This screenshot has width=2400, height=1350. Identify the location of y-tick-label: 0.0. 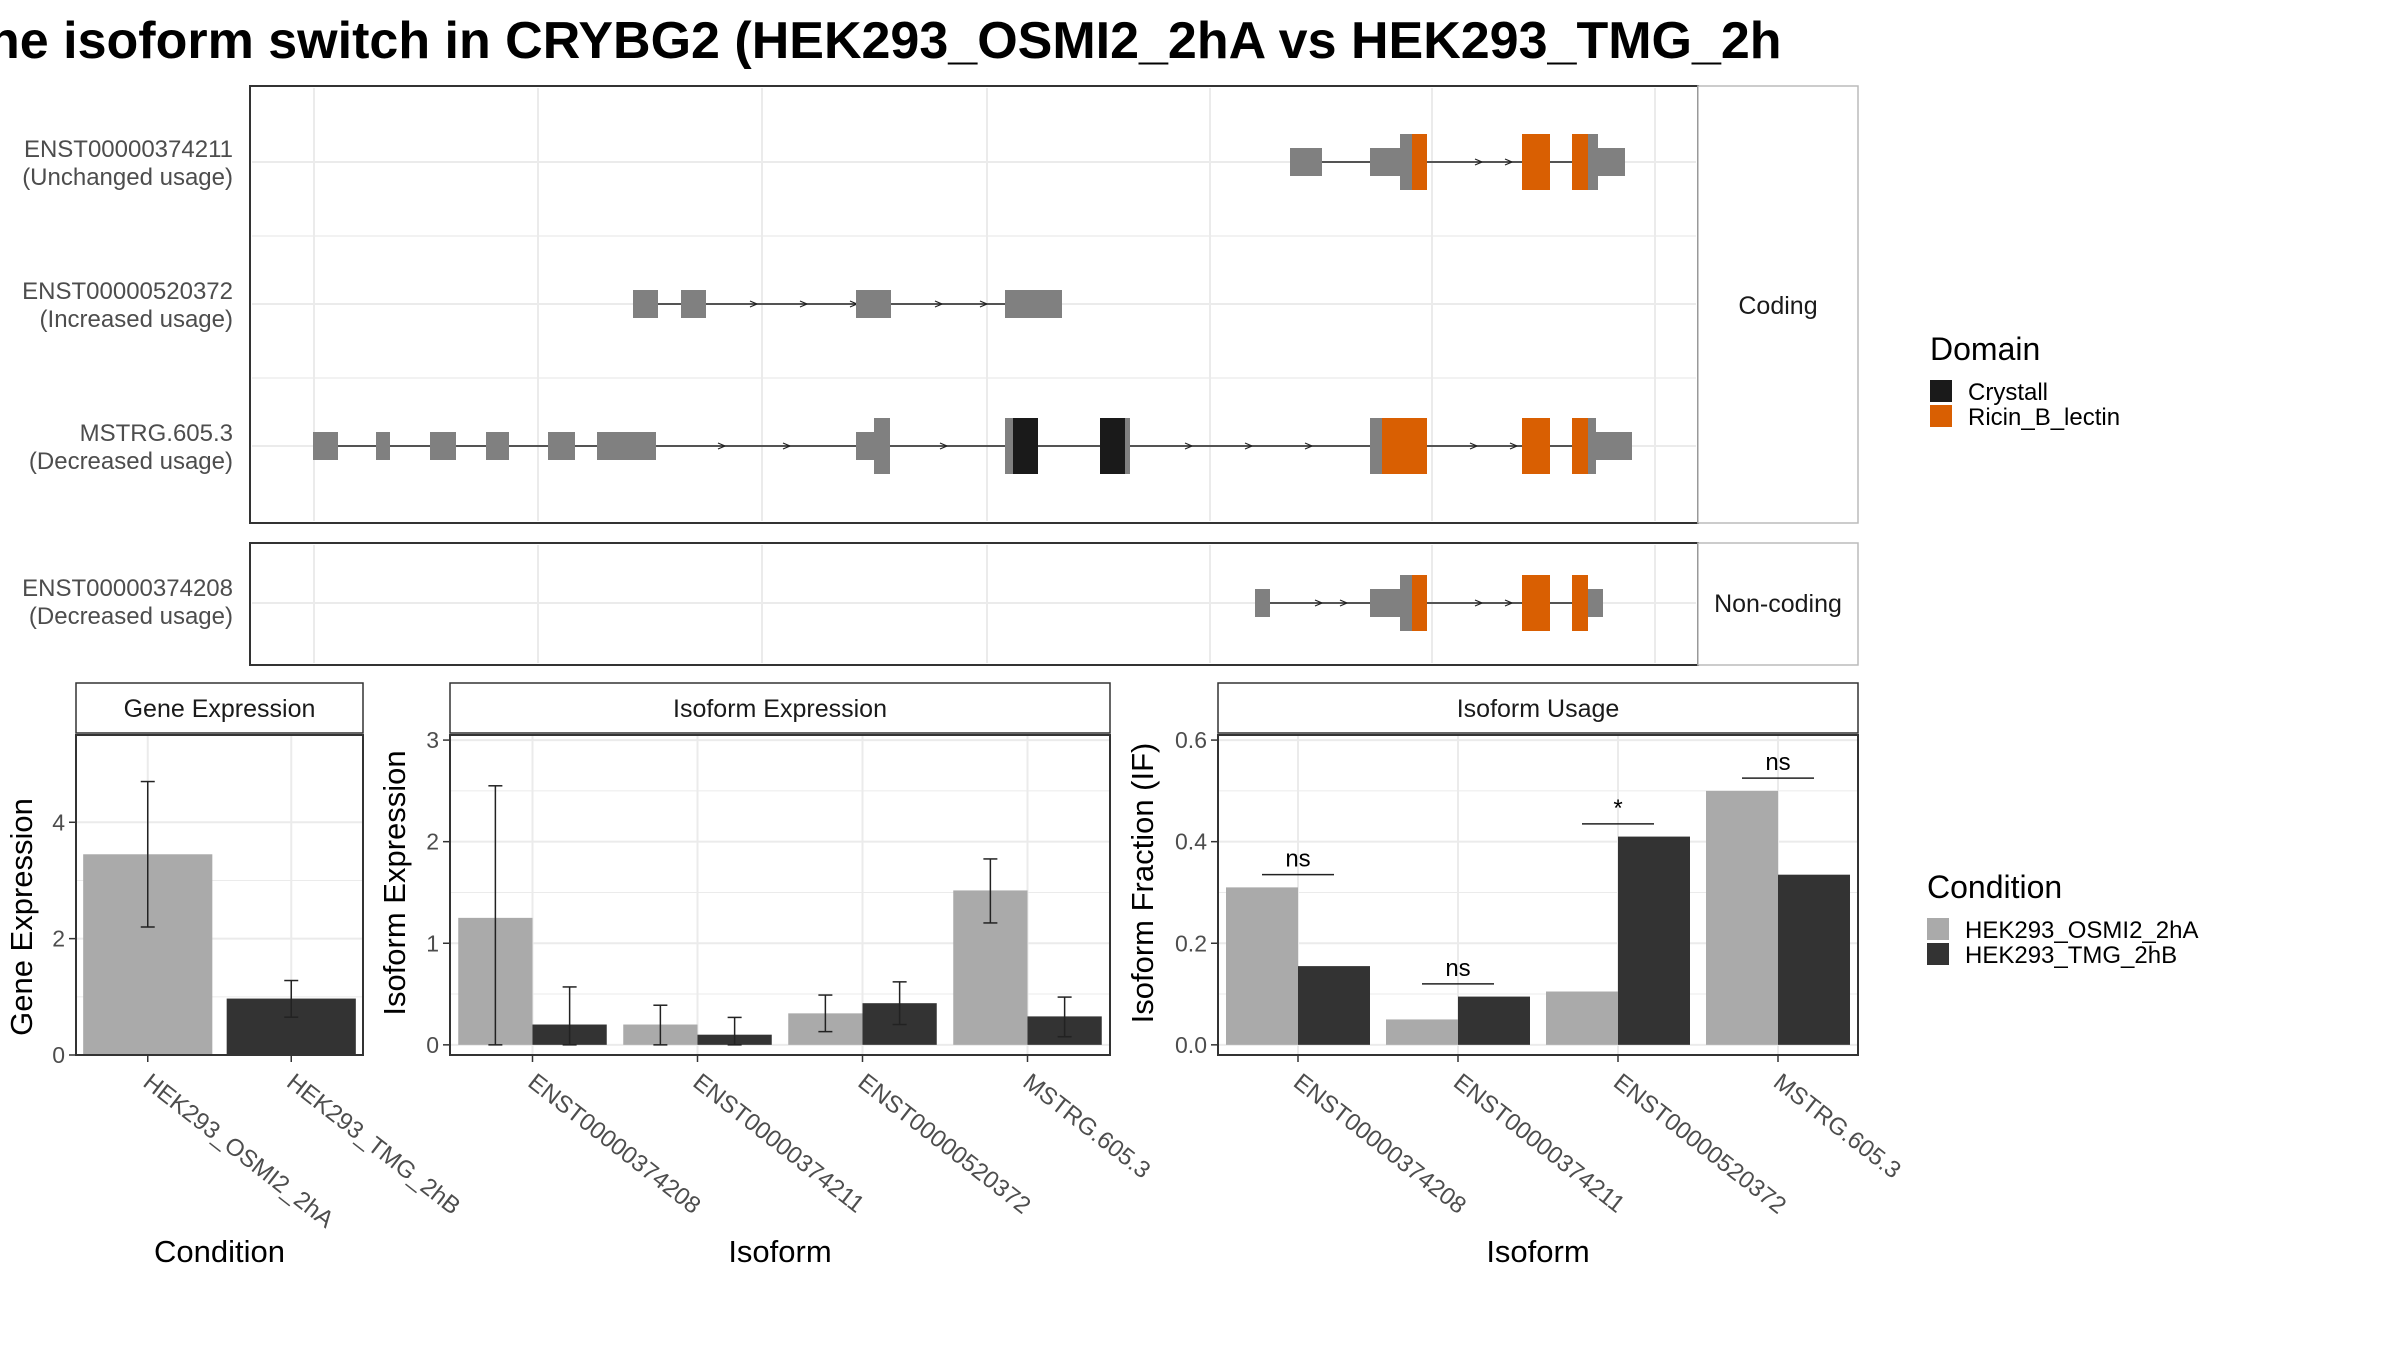
(1191, 1045).